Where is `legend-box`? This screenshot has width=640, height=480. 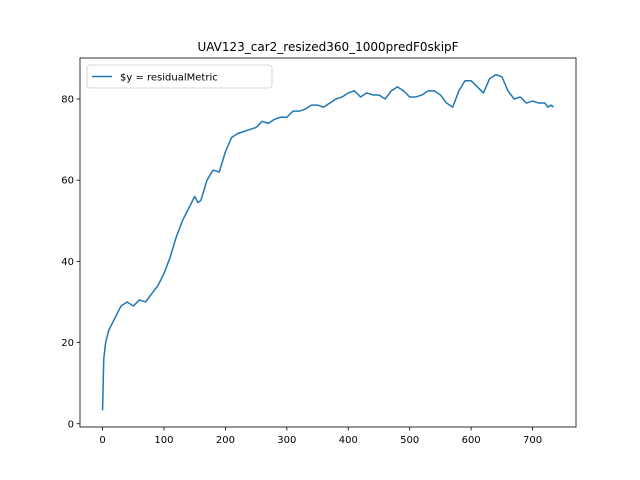 legend-box is located at coordinates (179, 76).